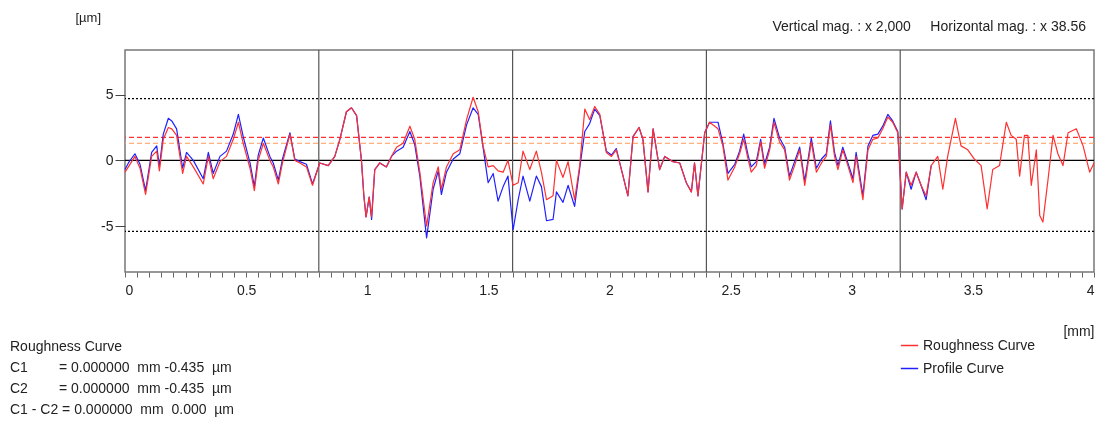 This screenshot has width=1098, height=428. What do you see at coordinates (107, 225) in the screenshot?
I see `y-tick-label: -5` at bounding box center [107, 225].